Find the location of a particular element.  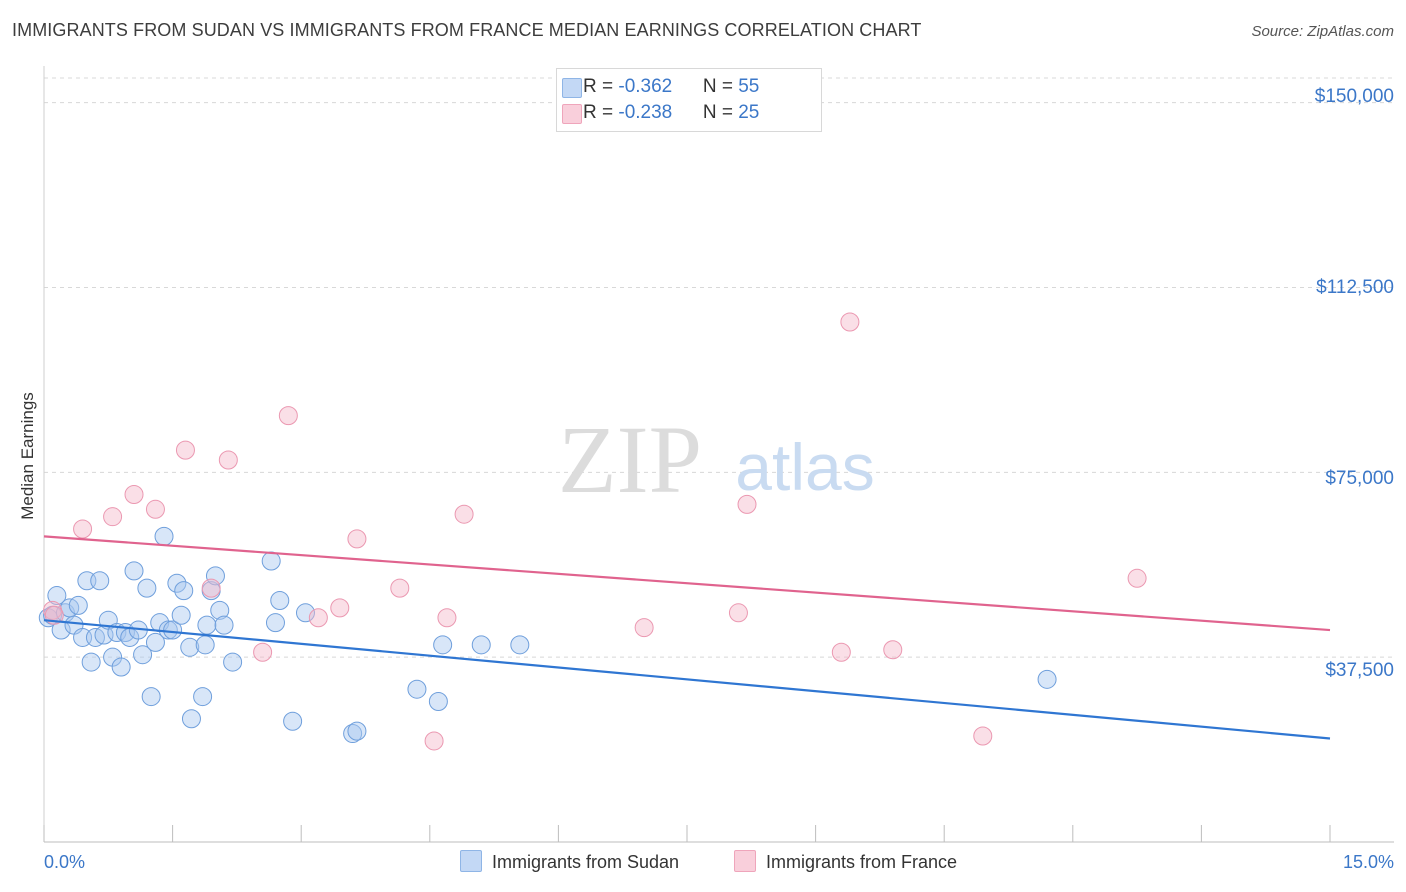

chart-source: Source: ZipAtlas.com is located at coordinates (1322, 31).